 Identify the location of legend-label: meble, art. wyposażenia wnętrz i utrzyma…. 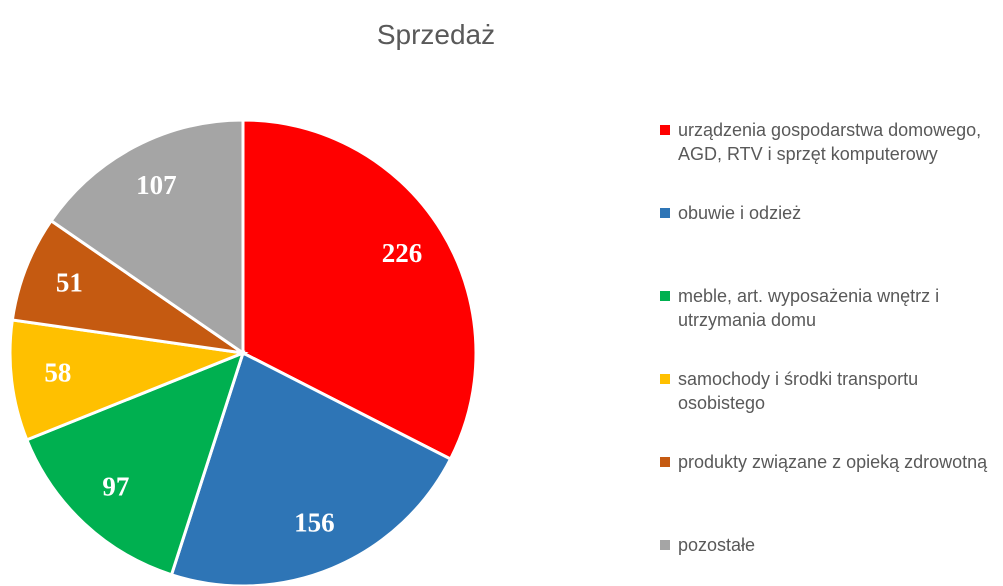
(809, 308).